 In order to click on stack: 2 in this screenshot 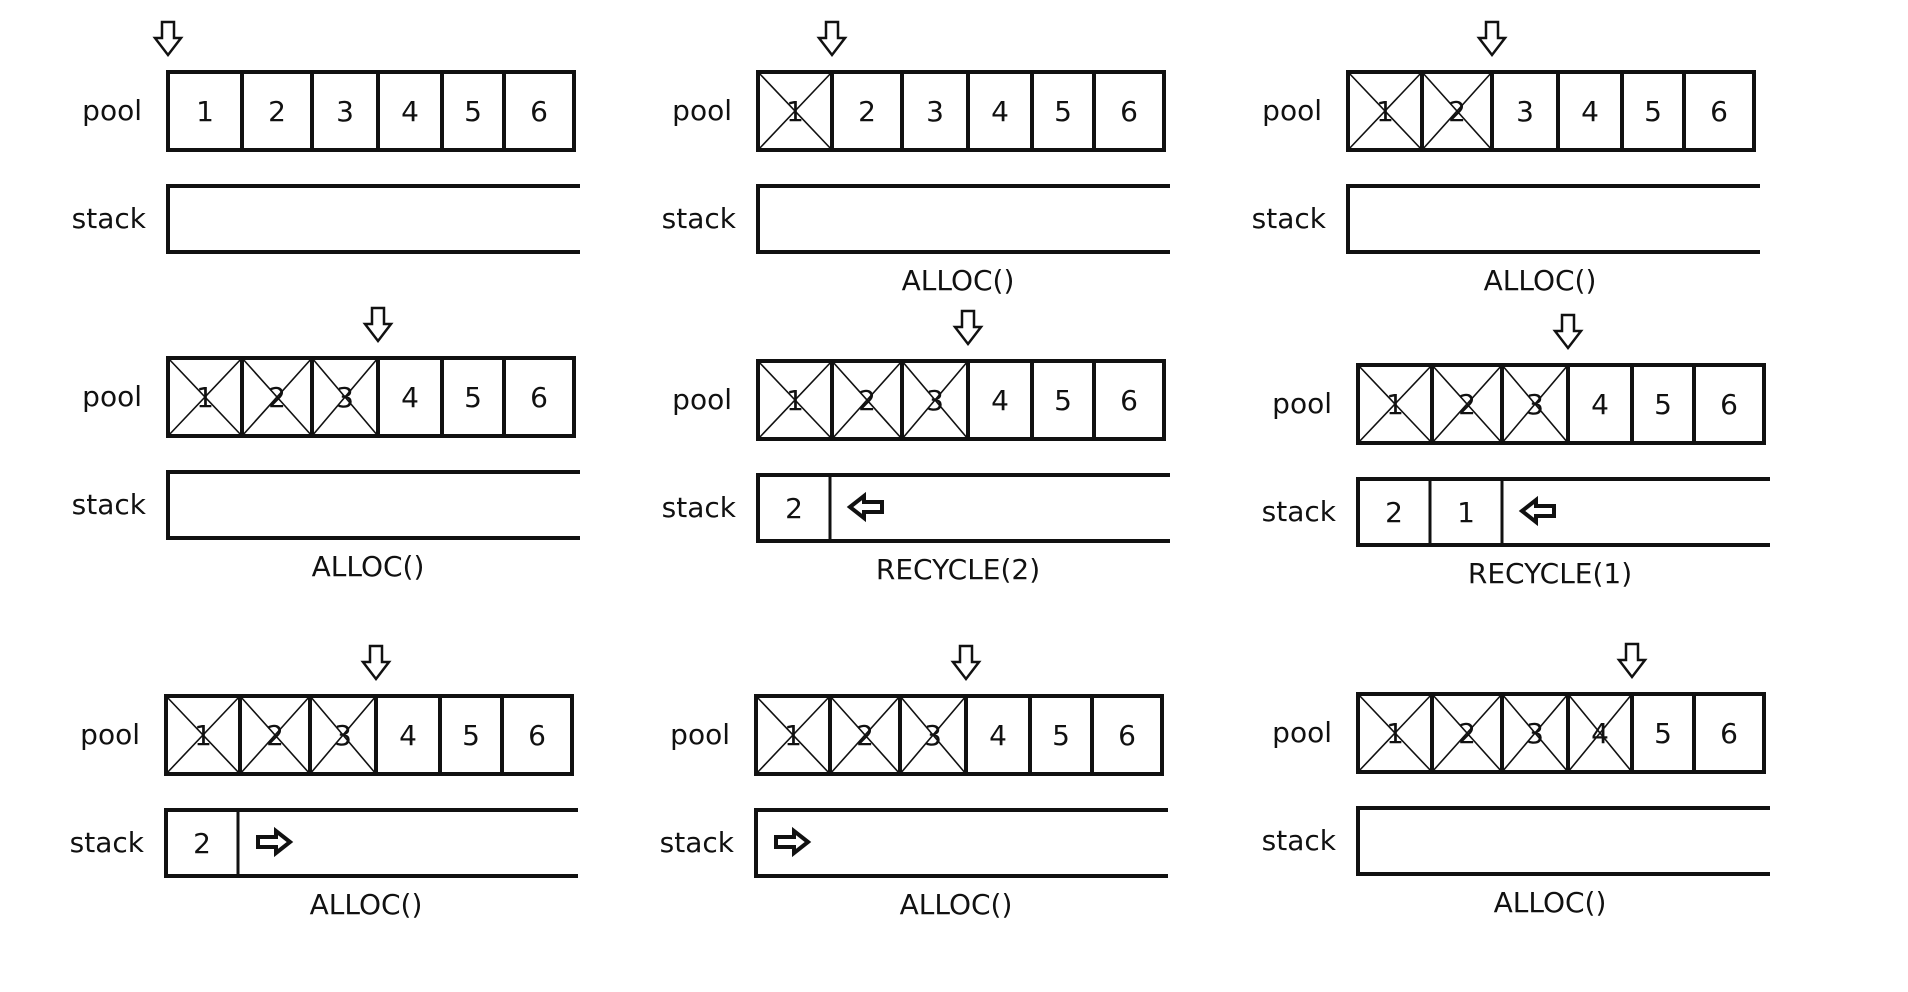, I will do `click(371, 843)`.